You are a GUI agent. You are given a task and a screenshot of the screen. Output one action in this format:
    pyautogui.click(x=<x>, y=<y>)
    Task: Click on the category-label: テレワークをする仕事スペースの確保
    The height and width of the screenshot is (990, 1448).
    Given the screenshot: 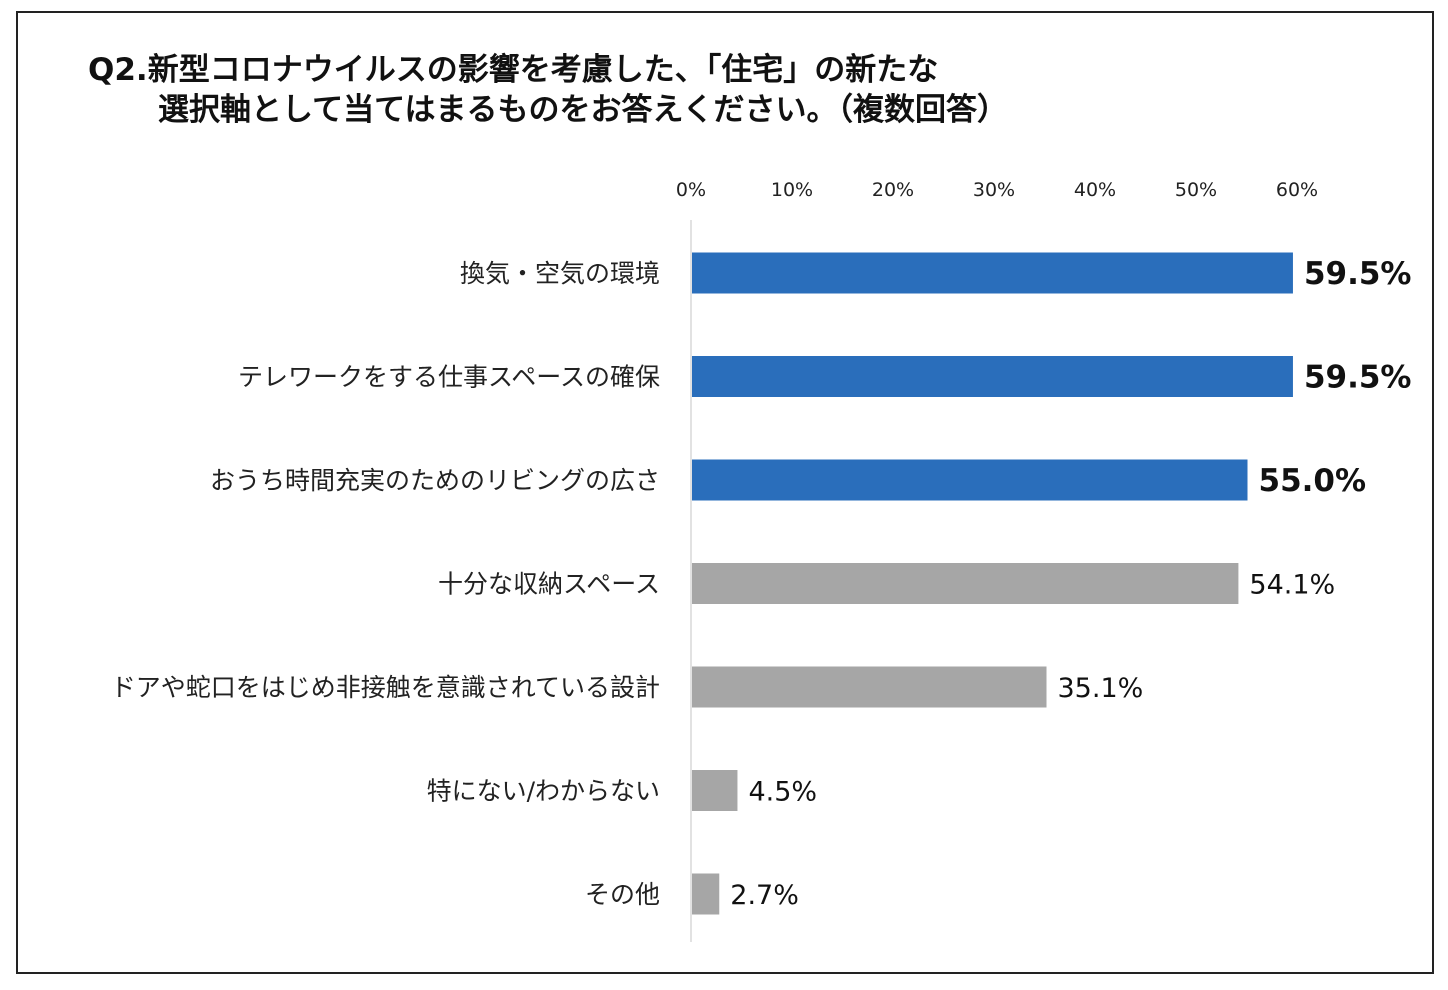 What is the action you would take?
    pyautogui.click(x=449, y=377)
    